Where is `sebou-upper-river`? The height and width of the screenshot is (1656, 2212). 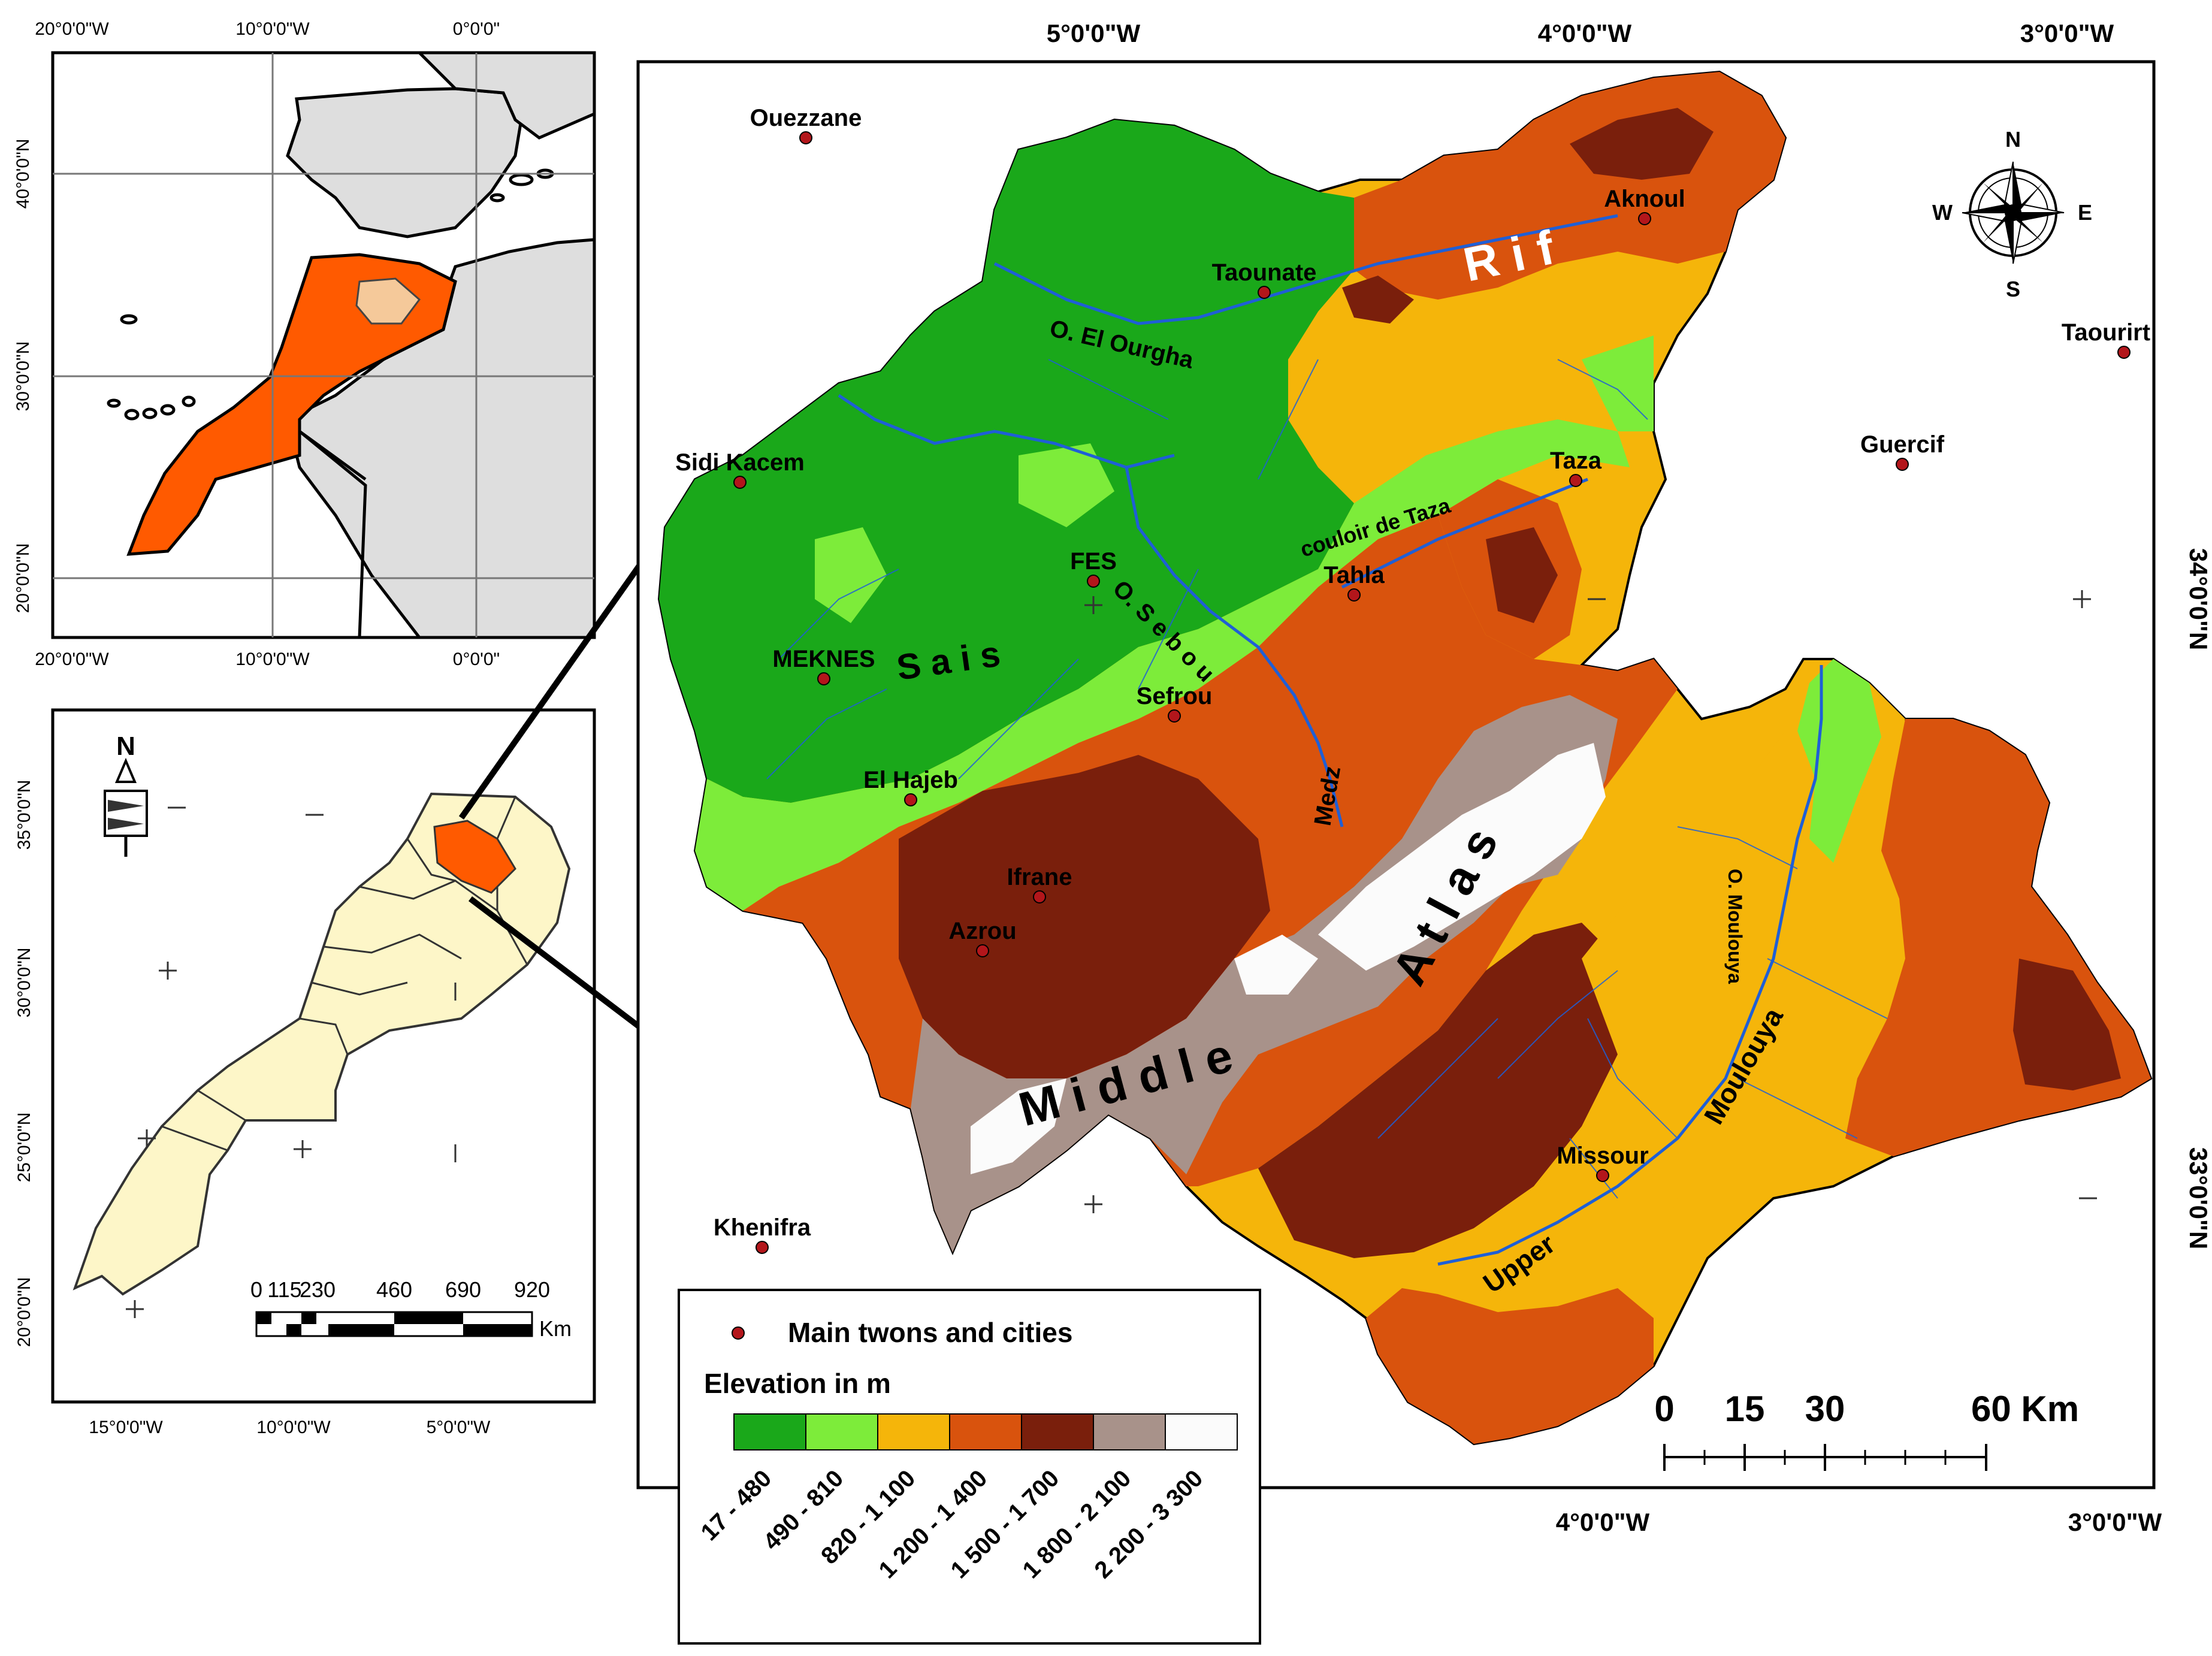
sebou-upper-river is located at coordinates (1234, 647).